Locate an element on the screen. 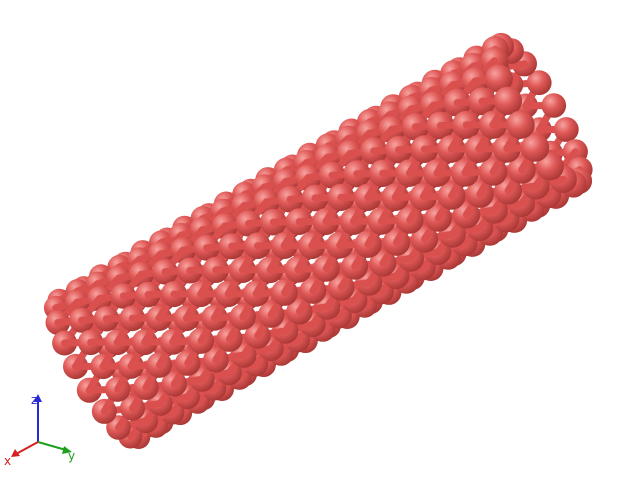  axis-triad: z y x is located at coordinates (45, 432).